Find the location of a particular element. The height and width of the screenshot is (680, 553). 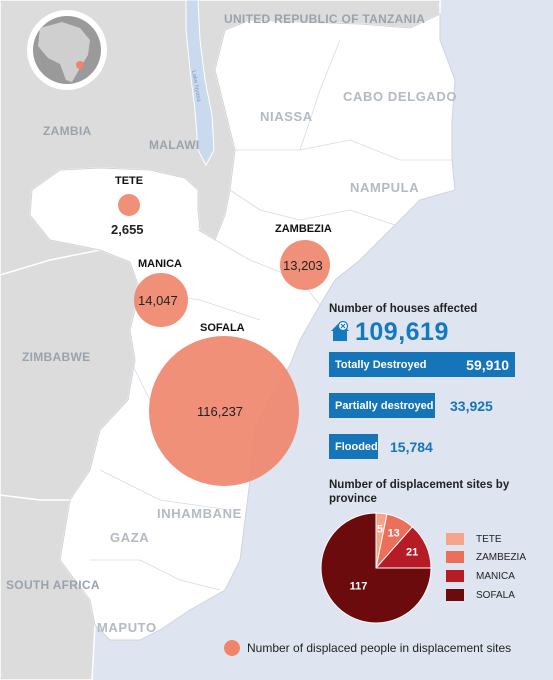

legend-swatch is located at coordinates (232, 648).